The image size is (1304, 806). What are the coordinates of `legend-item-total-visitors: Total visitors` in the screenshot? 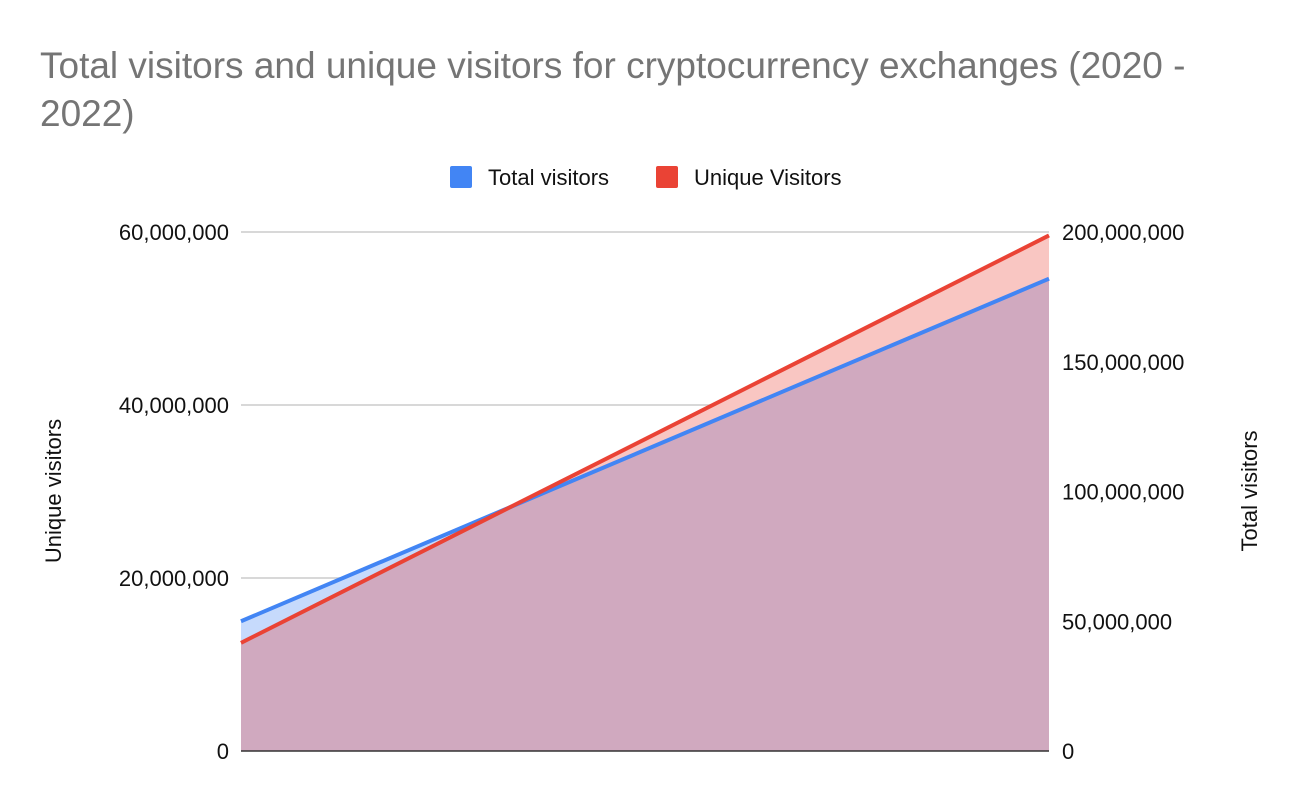 It's located at (529, 177).